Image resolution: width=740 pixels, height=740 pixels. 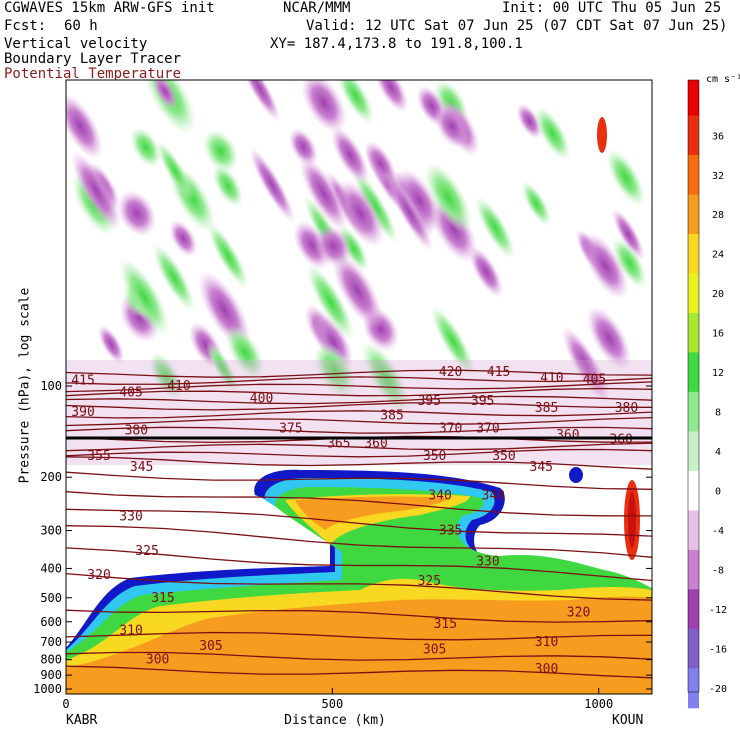 I want to click on colorbar-label: 20, so click(x=718, y=294).